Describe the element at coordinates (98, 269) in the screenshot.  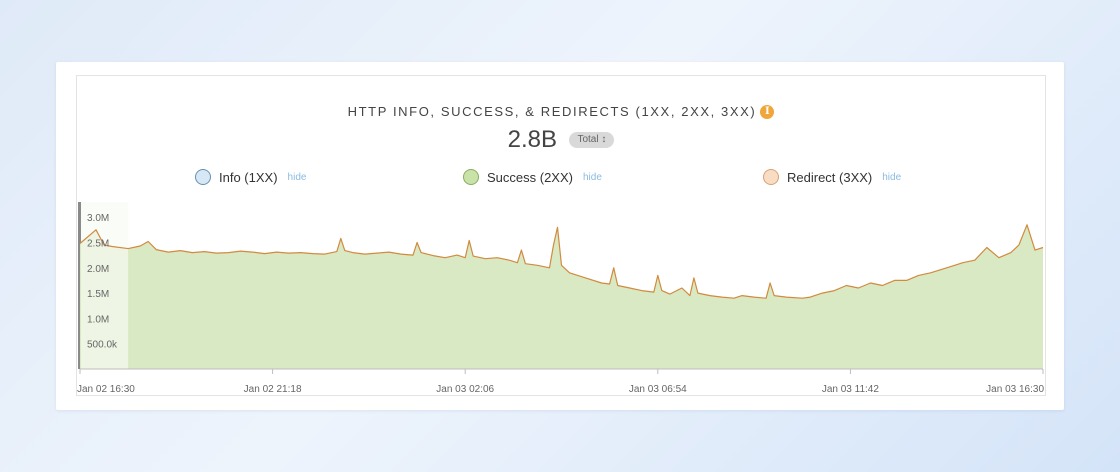
I see `y-tick-label: 2.0M` at that location.